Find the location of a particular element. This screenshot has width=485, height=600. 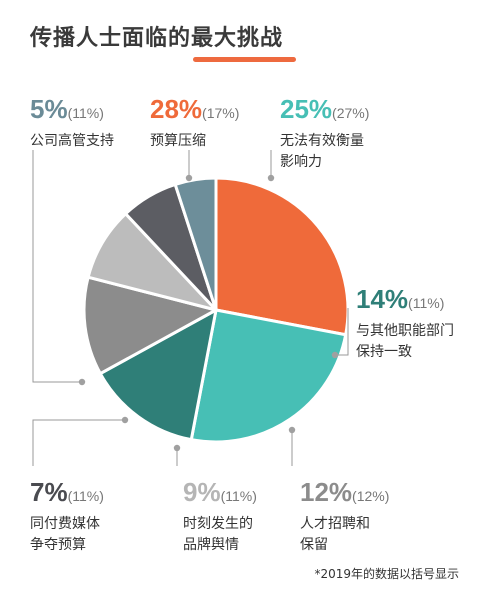

description-line: 人才招聘和 is located at coordinates (335, 524).